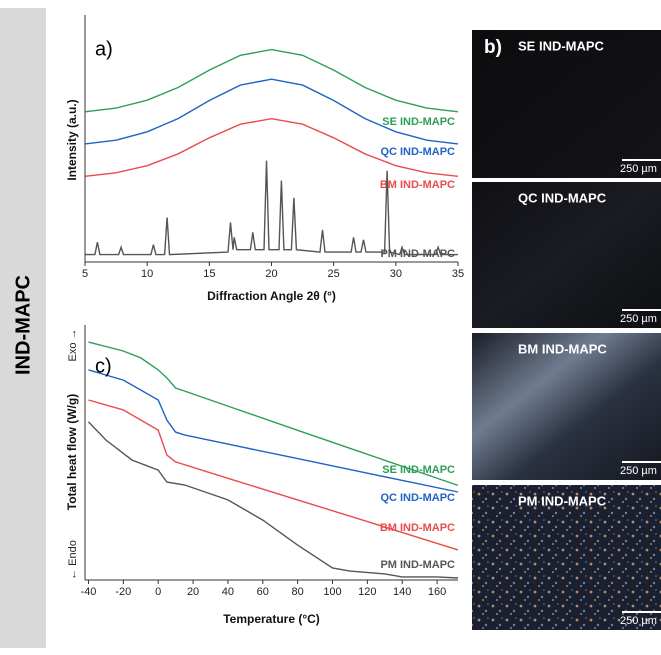 Image resolution: width=661 pixels, height=655 pixels. I want to click on x-tick-label: 0, so click(158, 592).